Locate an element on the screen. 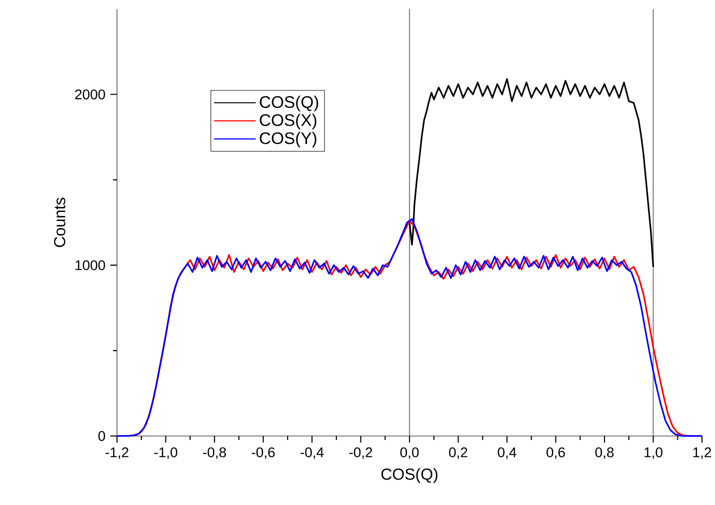 This screenshot has height=505, width=715. x-tick-label: -1,2 is located at coordinates (117, 453).